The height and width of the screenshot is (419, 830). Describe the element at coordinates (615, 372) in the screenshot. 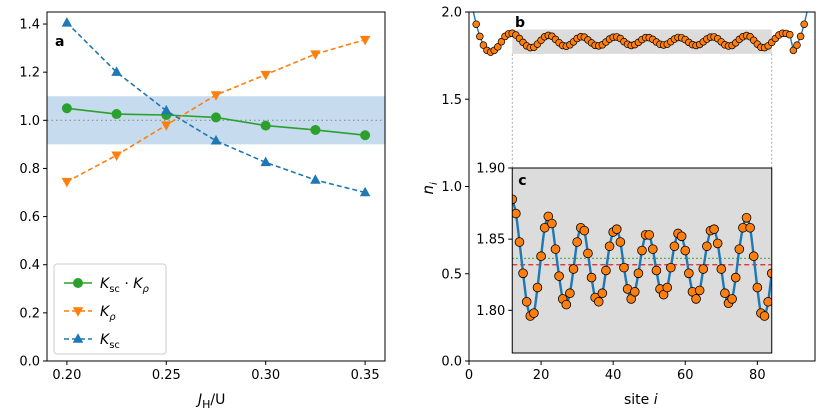

I see `panel-b-x-axis: 0 20 40 60 80` at that location.